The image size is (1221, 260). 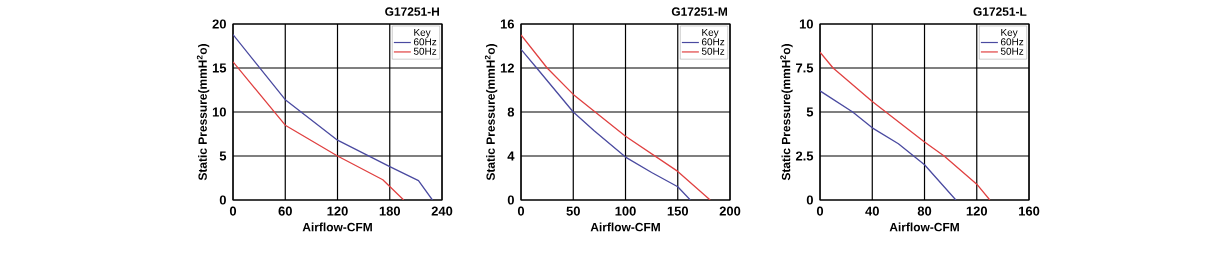 I want to click on y-tick-label: 7.5, so click(x=805, y=68).